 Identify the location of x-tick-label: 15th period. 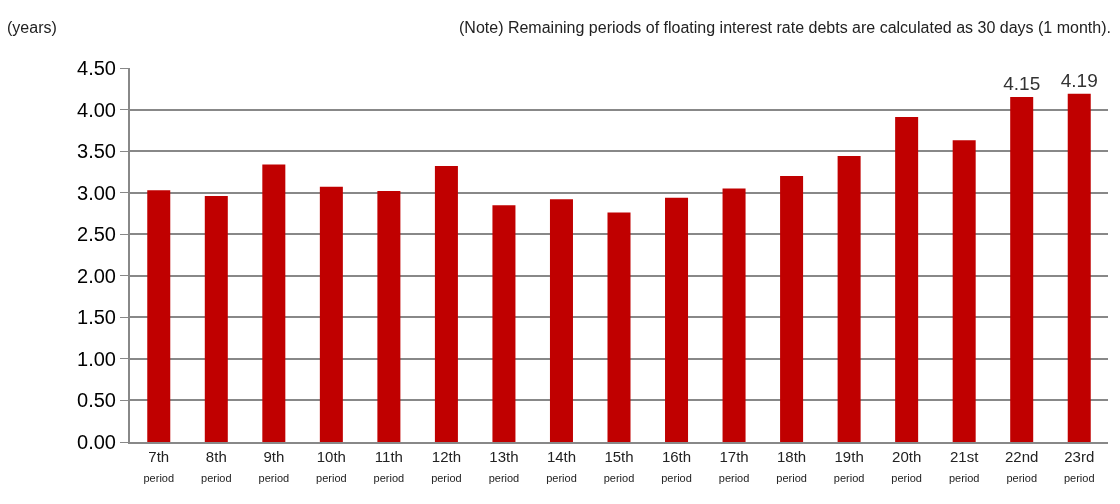
(619, 466).